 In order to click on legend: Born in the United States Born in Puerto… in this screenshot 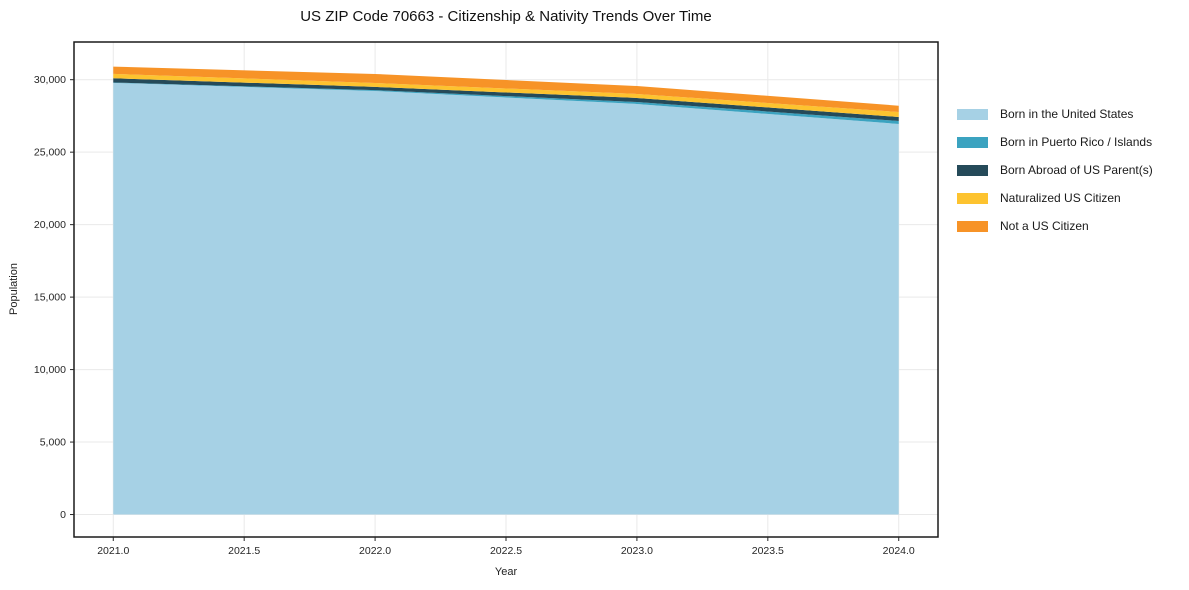, I will do `click(1055, 170)`.